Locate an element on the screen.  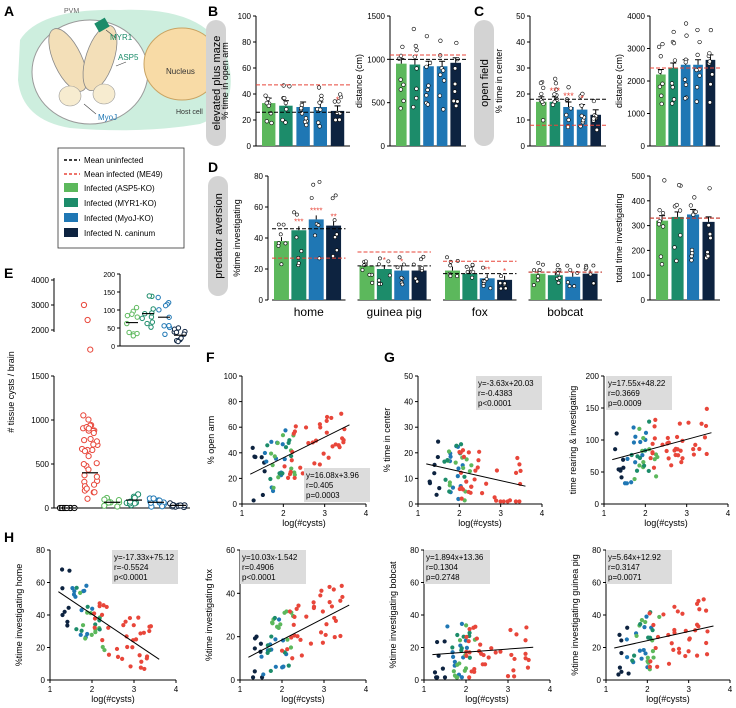
pill-pa-label: predator aversion is located at coordinates (219, 236).